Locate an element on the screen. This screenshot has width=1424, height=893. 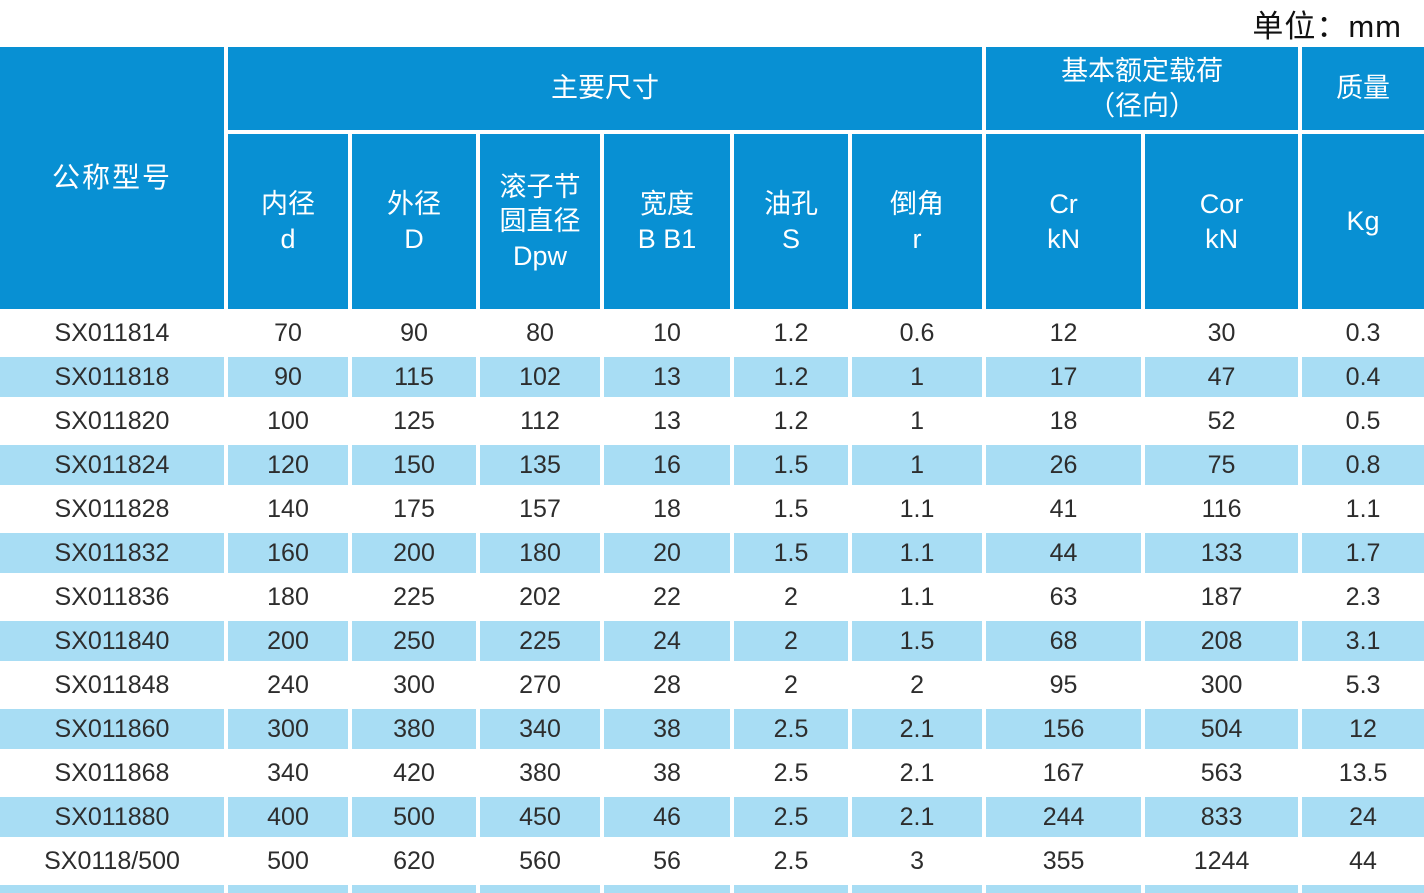
cell-value: 80 is located at coordinates (540, 333).